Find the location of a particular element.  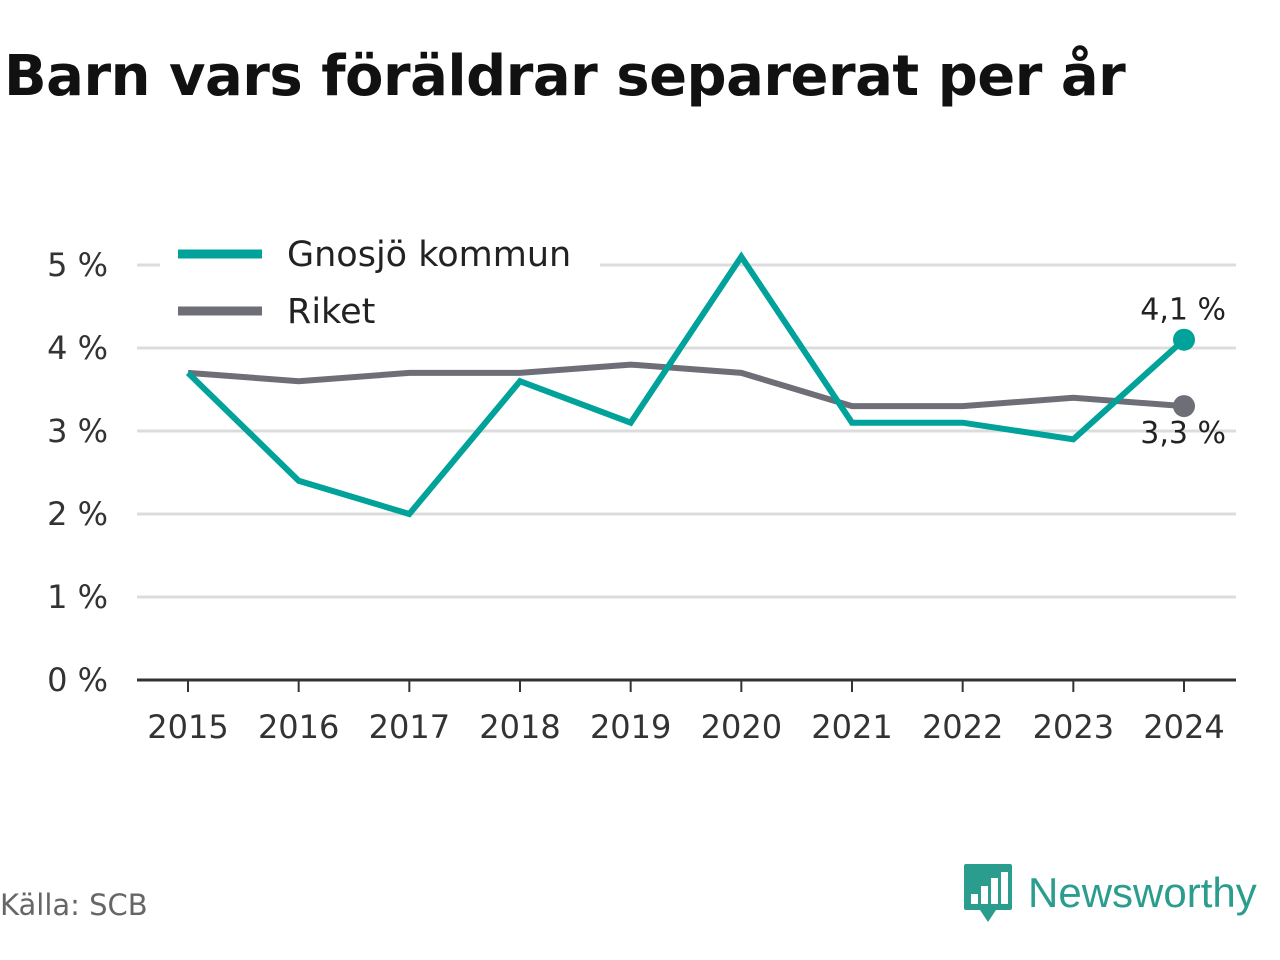

x-tick-label: 2020 is located at coordinates (741, 727).